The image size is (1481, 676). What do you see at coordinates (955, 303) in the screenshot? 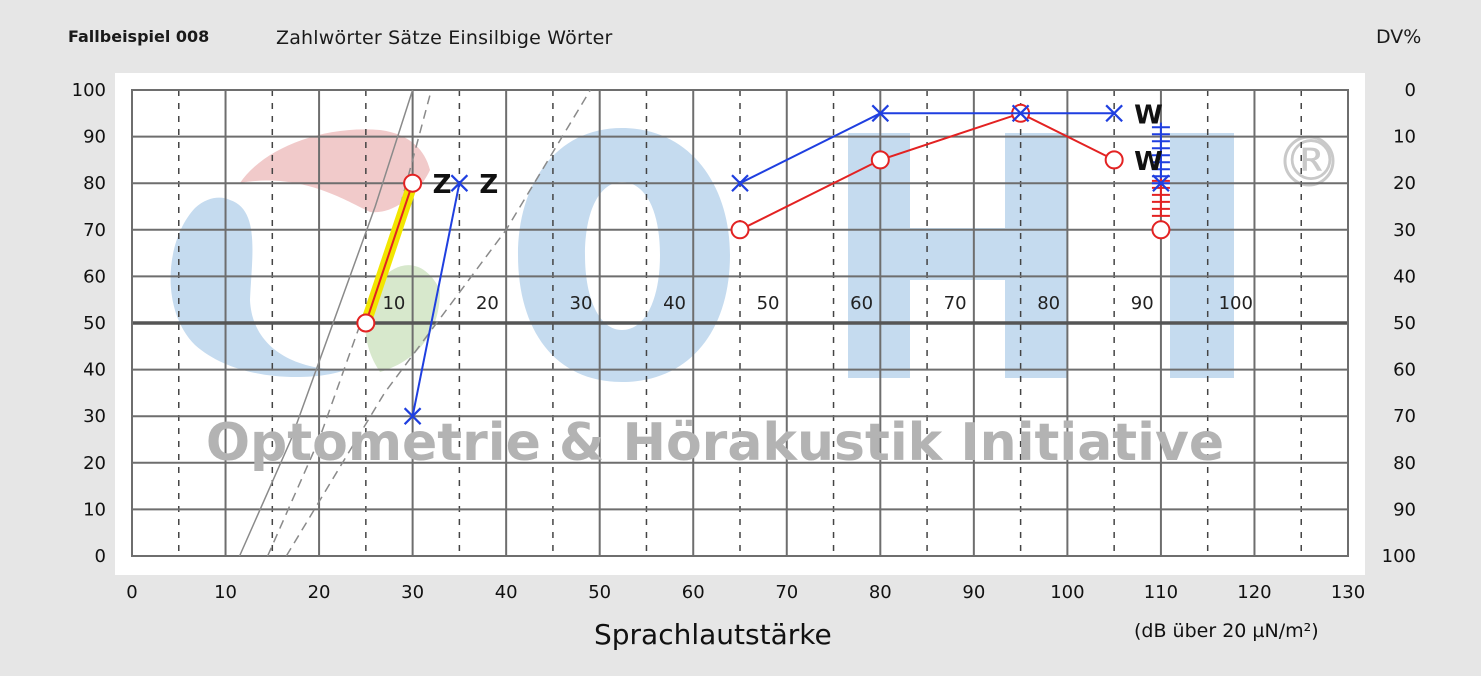
I see `inner-x-tick-label: 70` at bounding box center [955, 303].